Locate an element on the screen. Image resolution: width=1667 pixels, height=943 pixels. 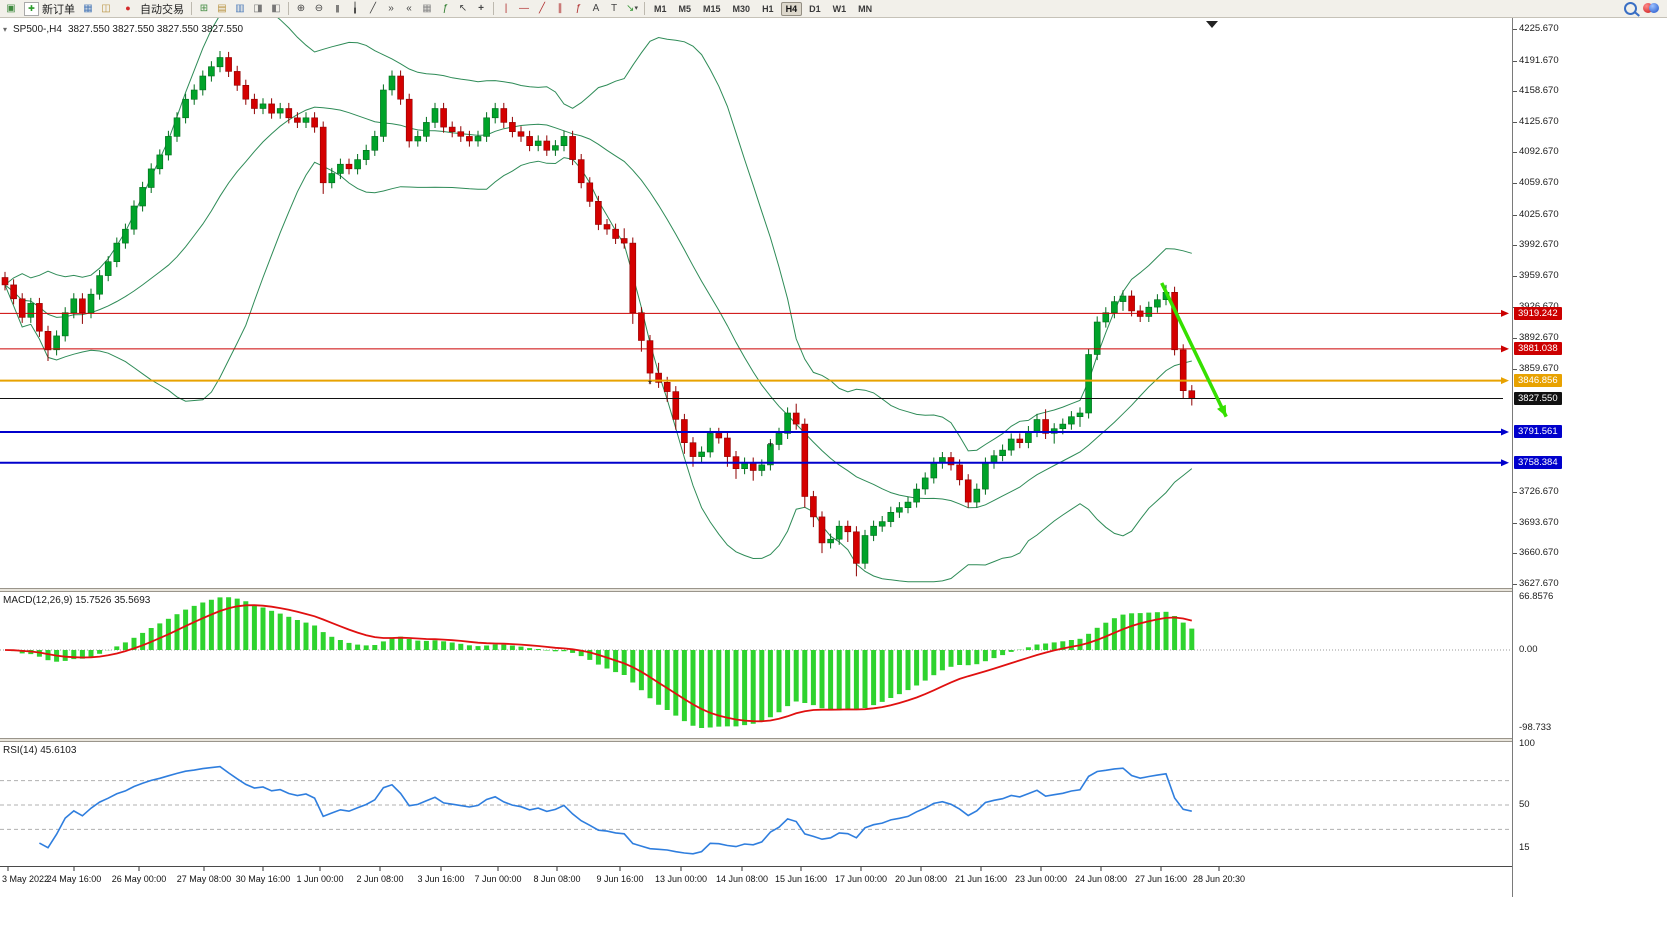
price-tick-label: 4092.670 is located at coordinates (1539, 152).